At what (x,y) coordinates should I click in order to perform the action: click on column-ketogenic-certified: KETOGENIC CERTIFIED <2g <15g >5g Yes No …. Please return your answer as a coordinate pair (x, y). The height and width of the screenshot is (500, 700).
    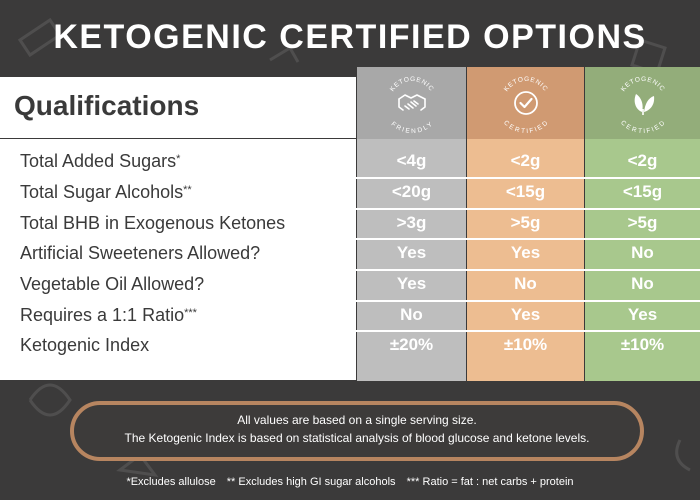
    Looking at the image, I should click on (525, 224).